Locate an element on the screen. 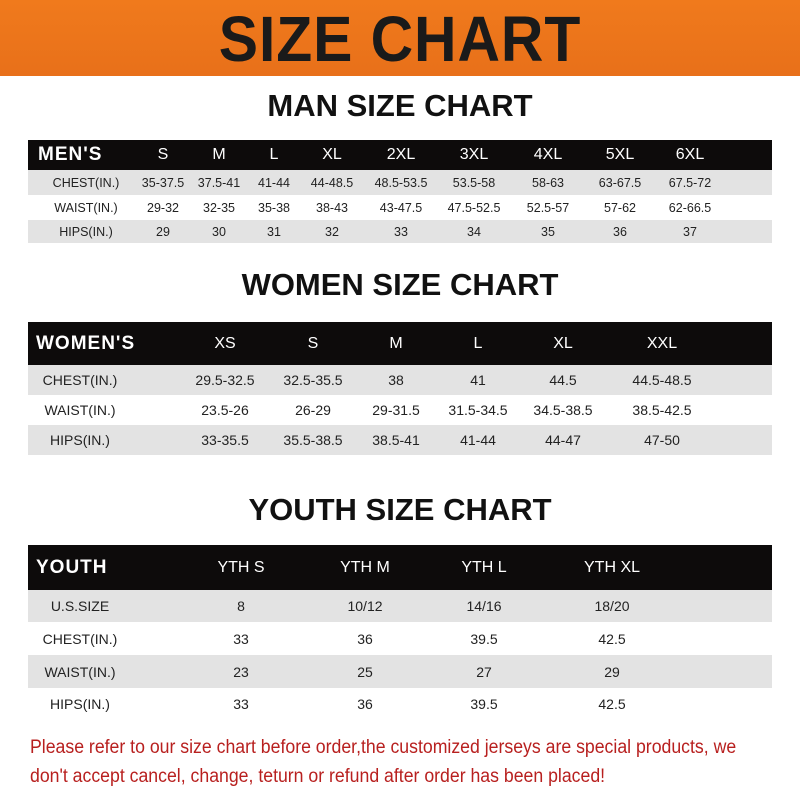  size-header: YTH L is located at coordinates (484, 567).